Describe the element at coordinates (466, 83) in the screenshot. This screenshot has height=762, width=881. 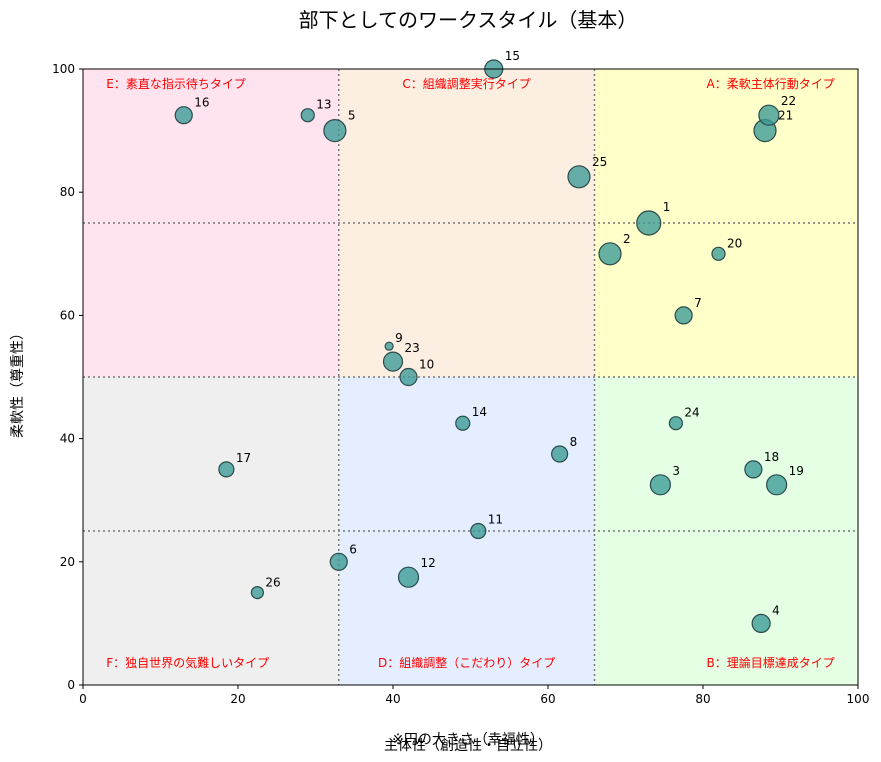
I see `region-label: C：組織調整実行タイプ` at that location.